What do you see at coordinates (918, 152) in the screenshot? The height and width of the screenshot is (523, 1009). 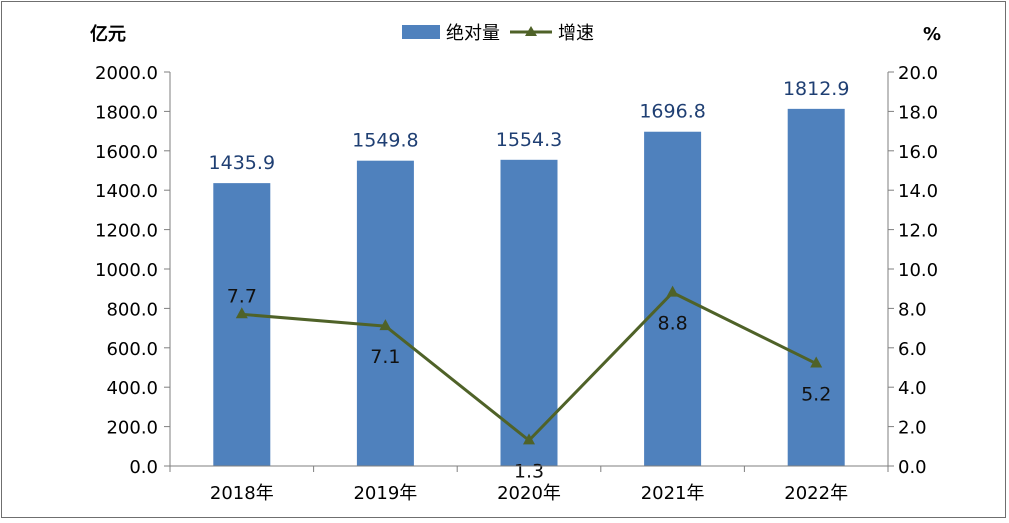 I see `right-tick-label: 16.0` at bounding box center [918, 152].